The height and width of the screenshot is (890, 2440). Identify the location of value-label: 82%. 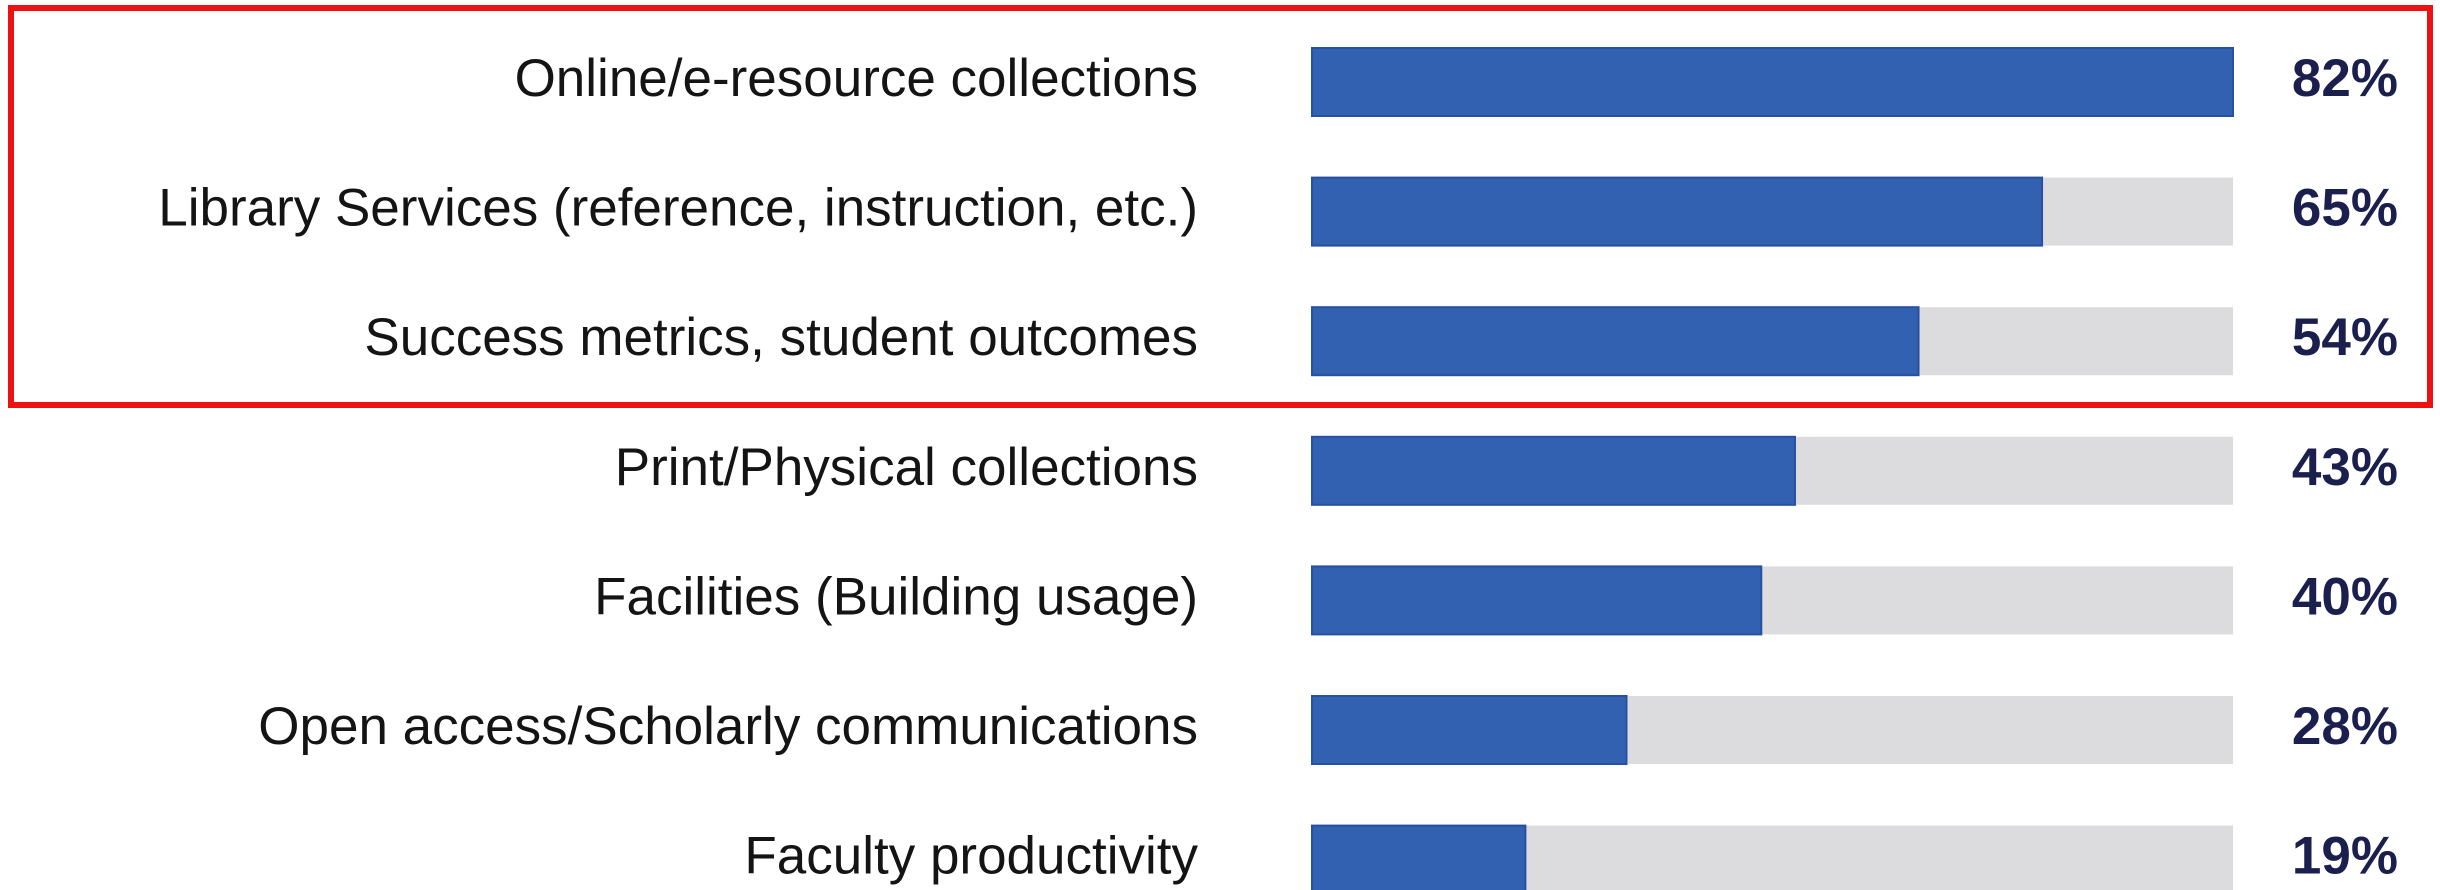
(2345, 78).